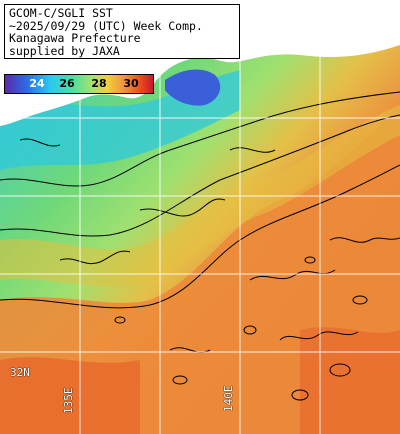 Image resolution: width=400 pixels, height=434 pixels. I want to click on cold-bay-water, so click(193, 87).